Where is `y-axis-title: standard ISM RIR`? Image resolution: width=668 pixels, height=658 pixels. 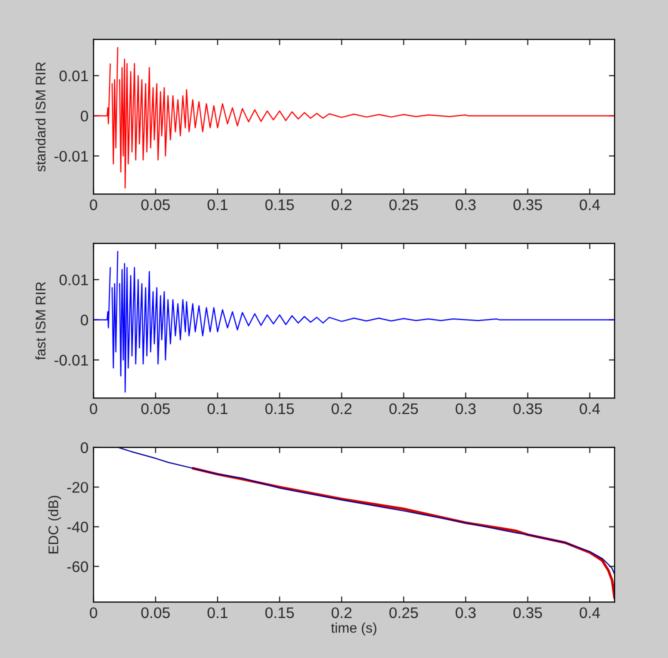 y-axis-title: standard ISM RIR is located at coordinates (40, 117).